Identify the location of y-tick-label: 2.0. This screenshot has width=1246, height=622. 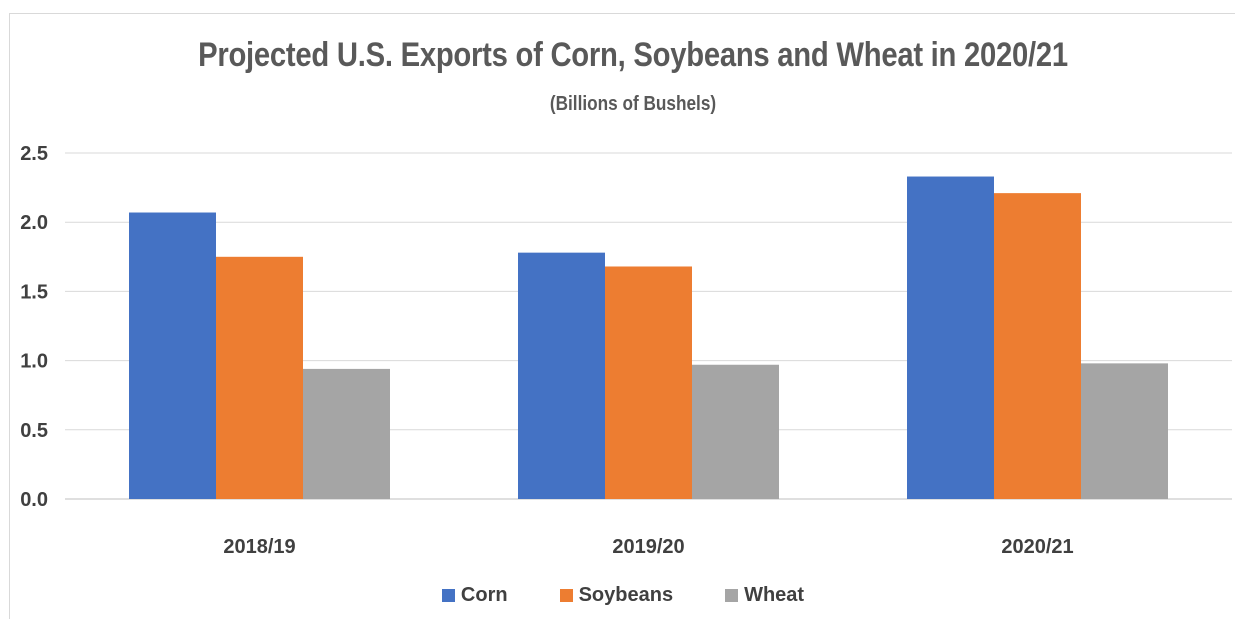
(34, 223).